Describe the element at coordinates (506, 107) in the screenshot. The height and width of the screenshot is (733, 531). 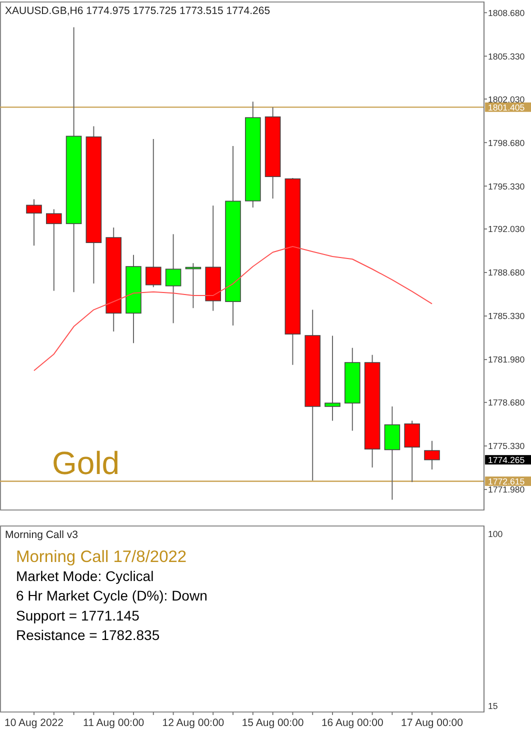
I see `ref-line-label: 1801.405` at that location.